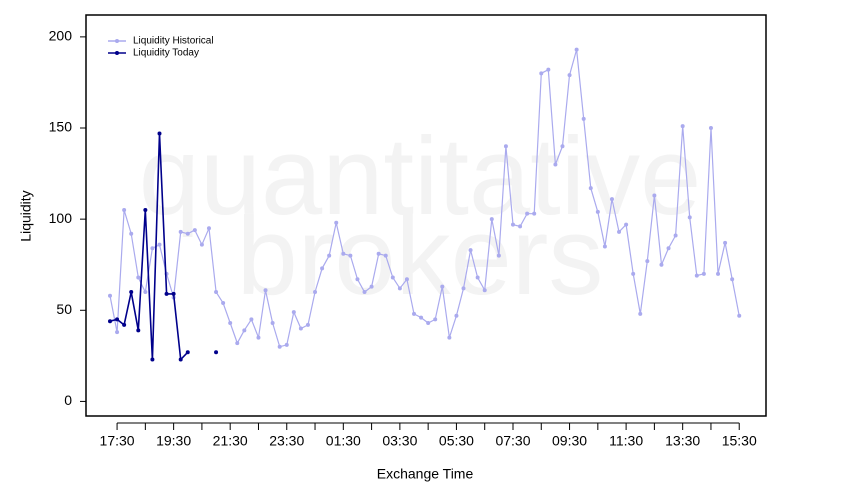  Describe the element at coordinates (61, 36) in the screenshot. I see `y-tick-label: 200` at that location.